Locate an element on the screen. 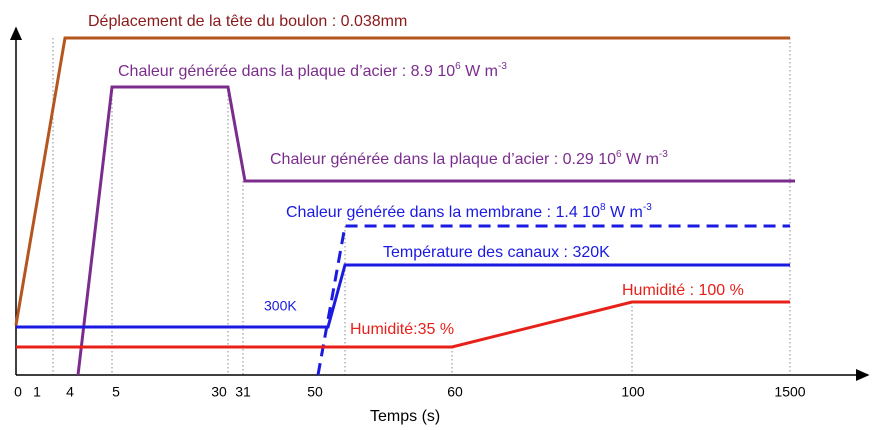  annotation: Température des canaux : 320K is located at coordinates (496, 252).